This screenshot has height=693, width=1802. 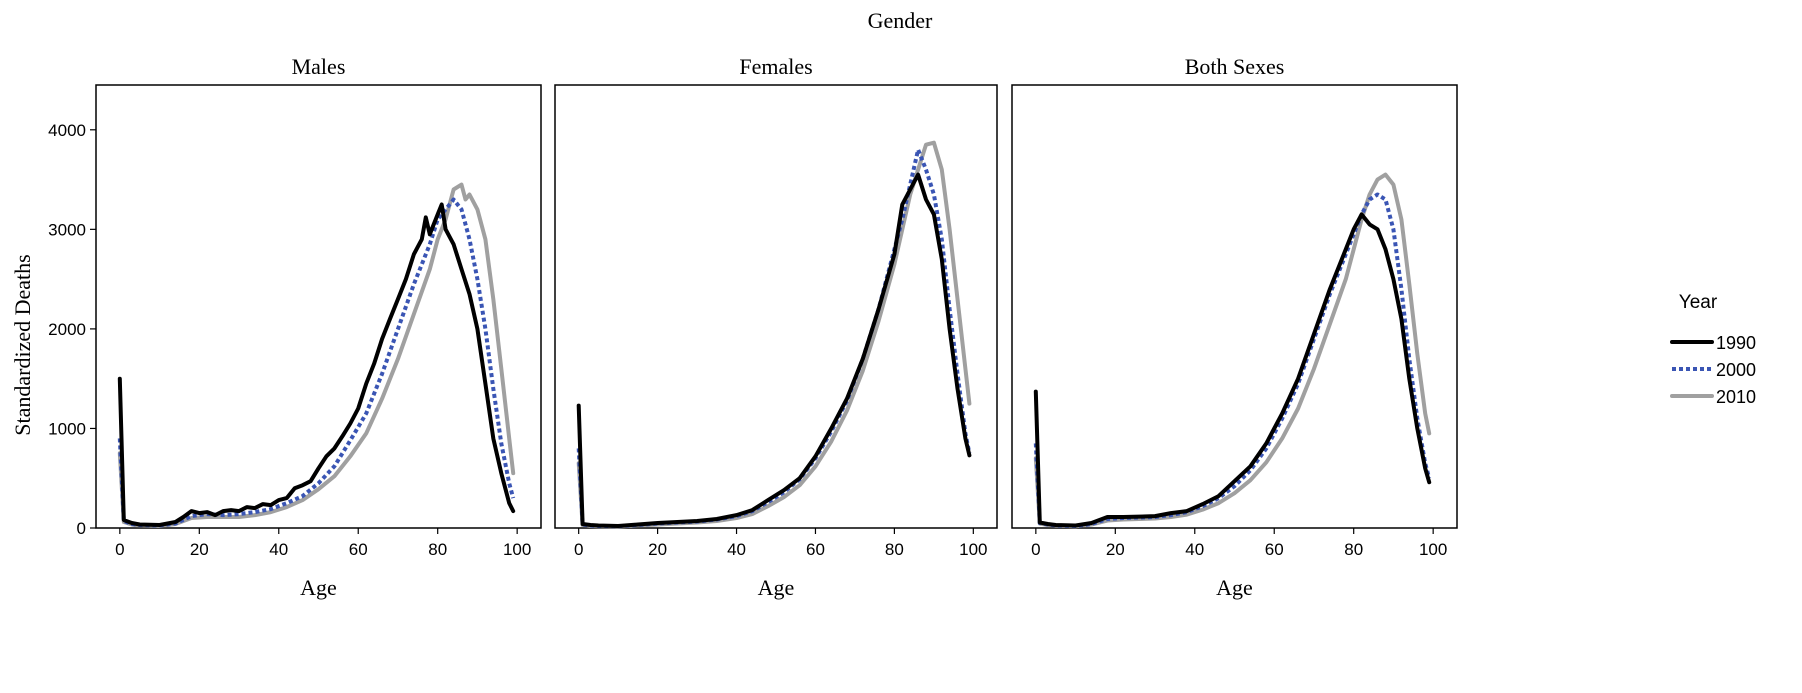 I want to click on panel-title: Females, so click(x=775, y=66).